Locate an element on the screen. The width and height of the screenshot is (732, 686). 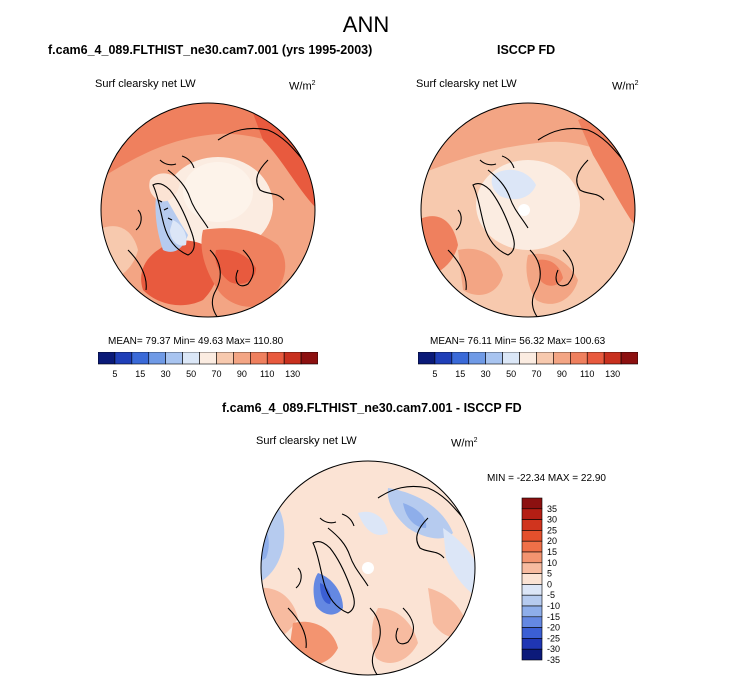
page-title: ANN is located at coordinates (366, 24).